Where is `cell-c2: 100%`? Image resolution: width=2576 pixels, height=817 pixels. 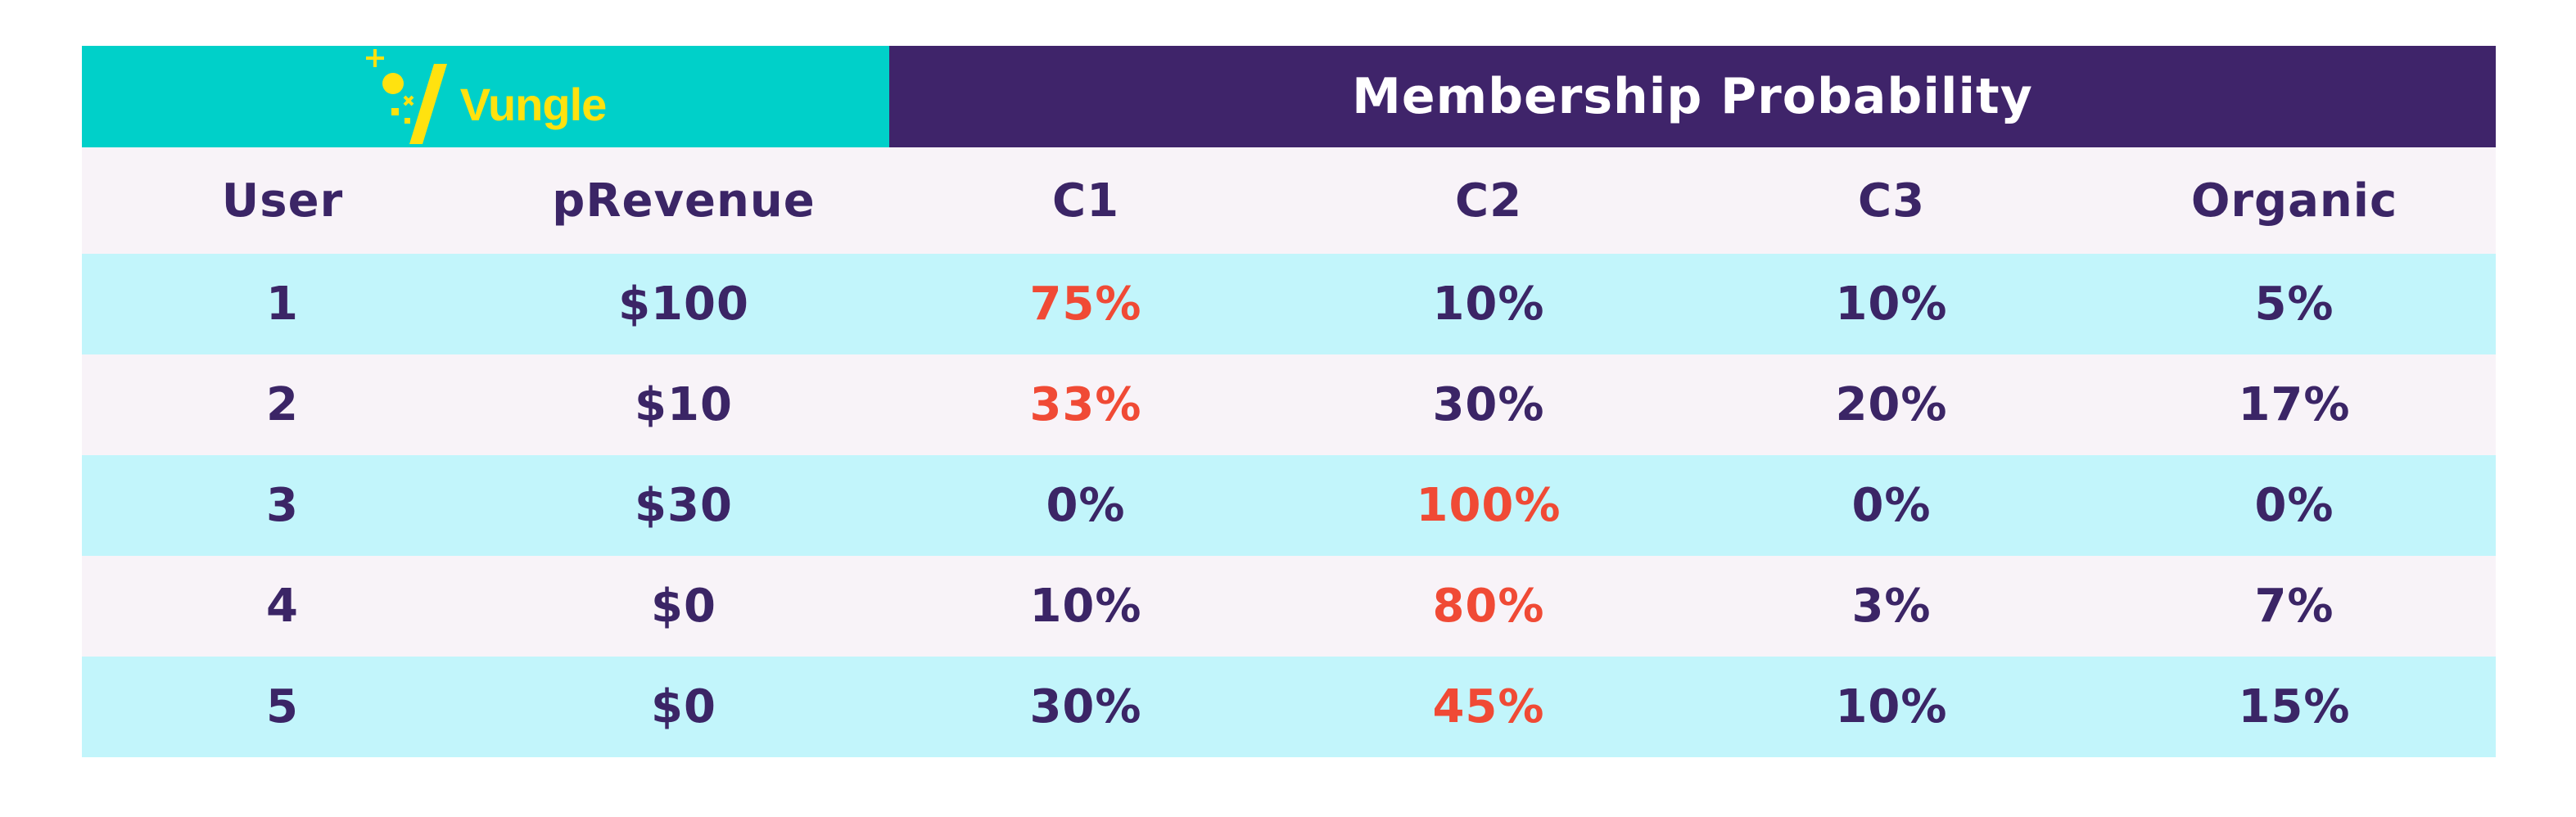 cell-c2: 100% is located at coordinates (1488, 506).